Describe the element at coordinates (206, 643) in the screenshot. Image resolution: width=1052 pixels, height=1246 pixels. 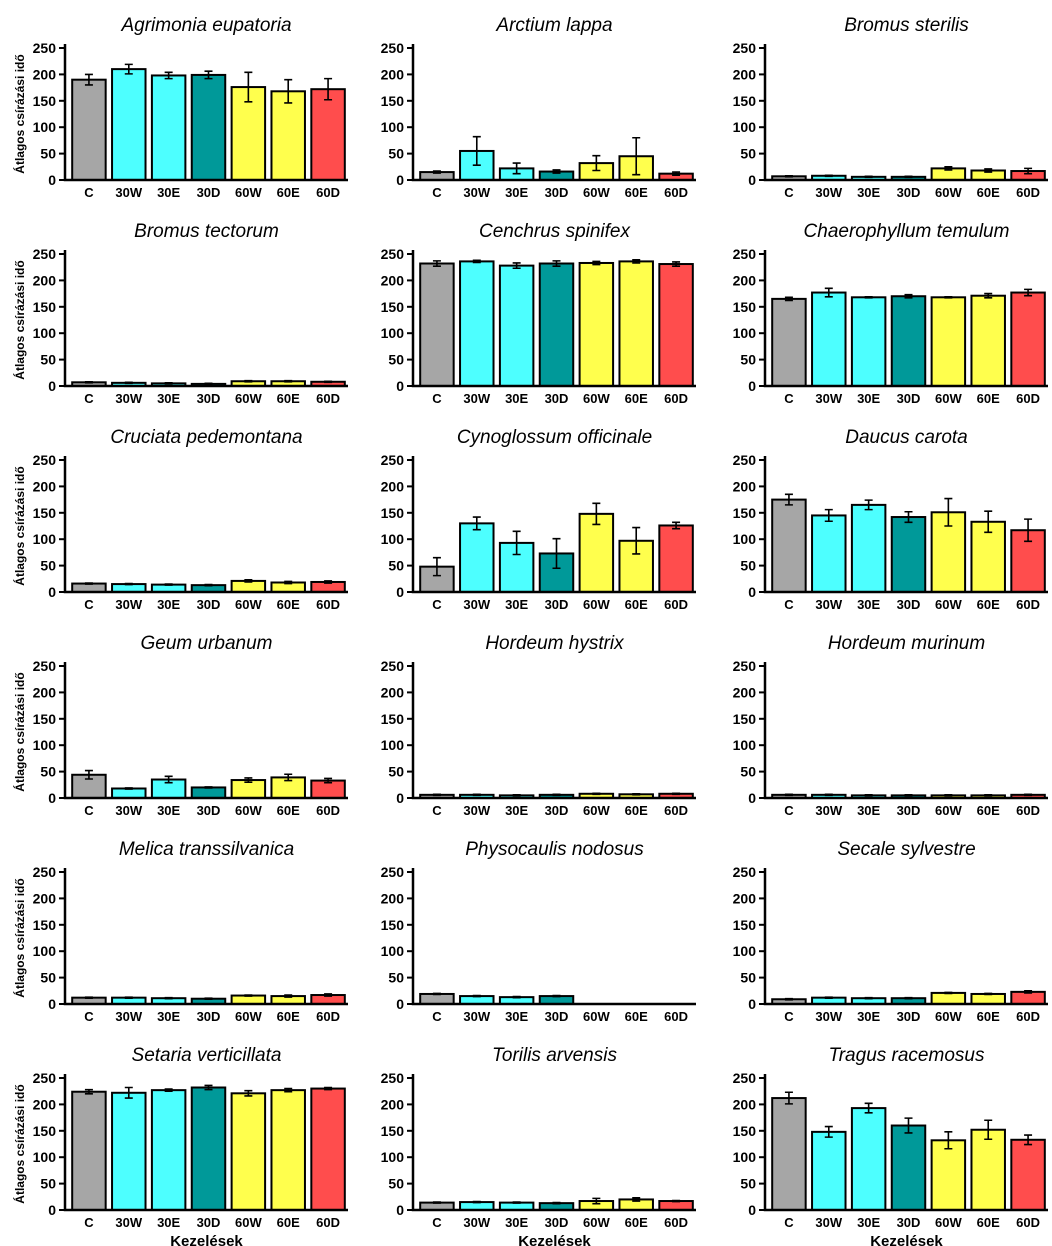
I see `chart-title: Geum urbanum` at that location.